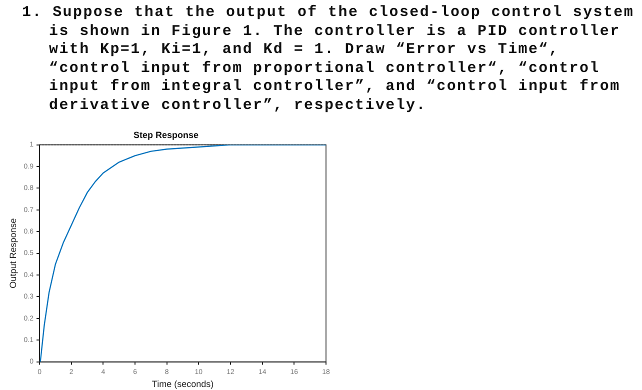 Image resolution: width=642 pixels, height=390 pixels. What do you see at coordinates (183, 384) in the screenshot?
I see `x-axis-title: Time (seconds)` at bounding box center [183, 384].